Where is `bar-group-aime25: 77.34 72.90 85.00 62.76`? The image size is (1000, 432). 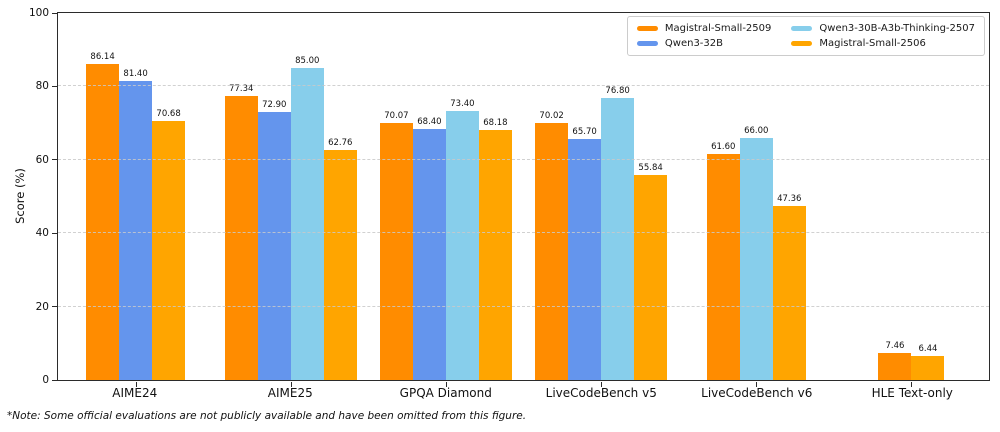
bar-group-aime25: 77.34 72.90 85.00 62.76 is located at coordinates (290, 200).